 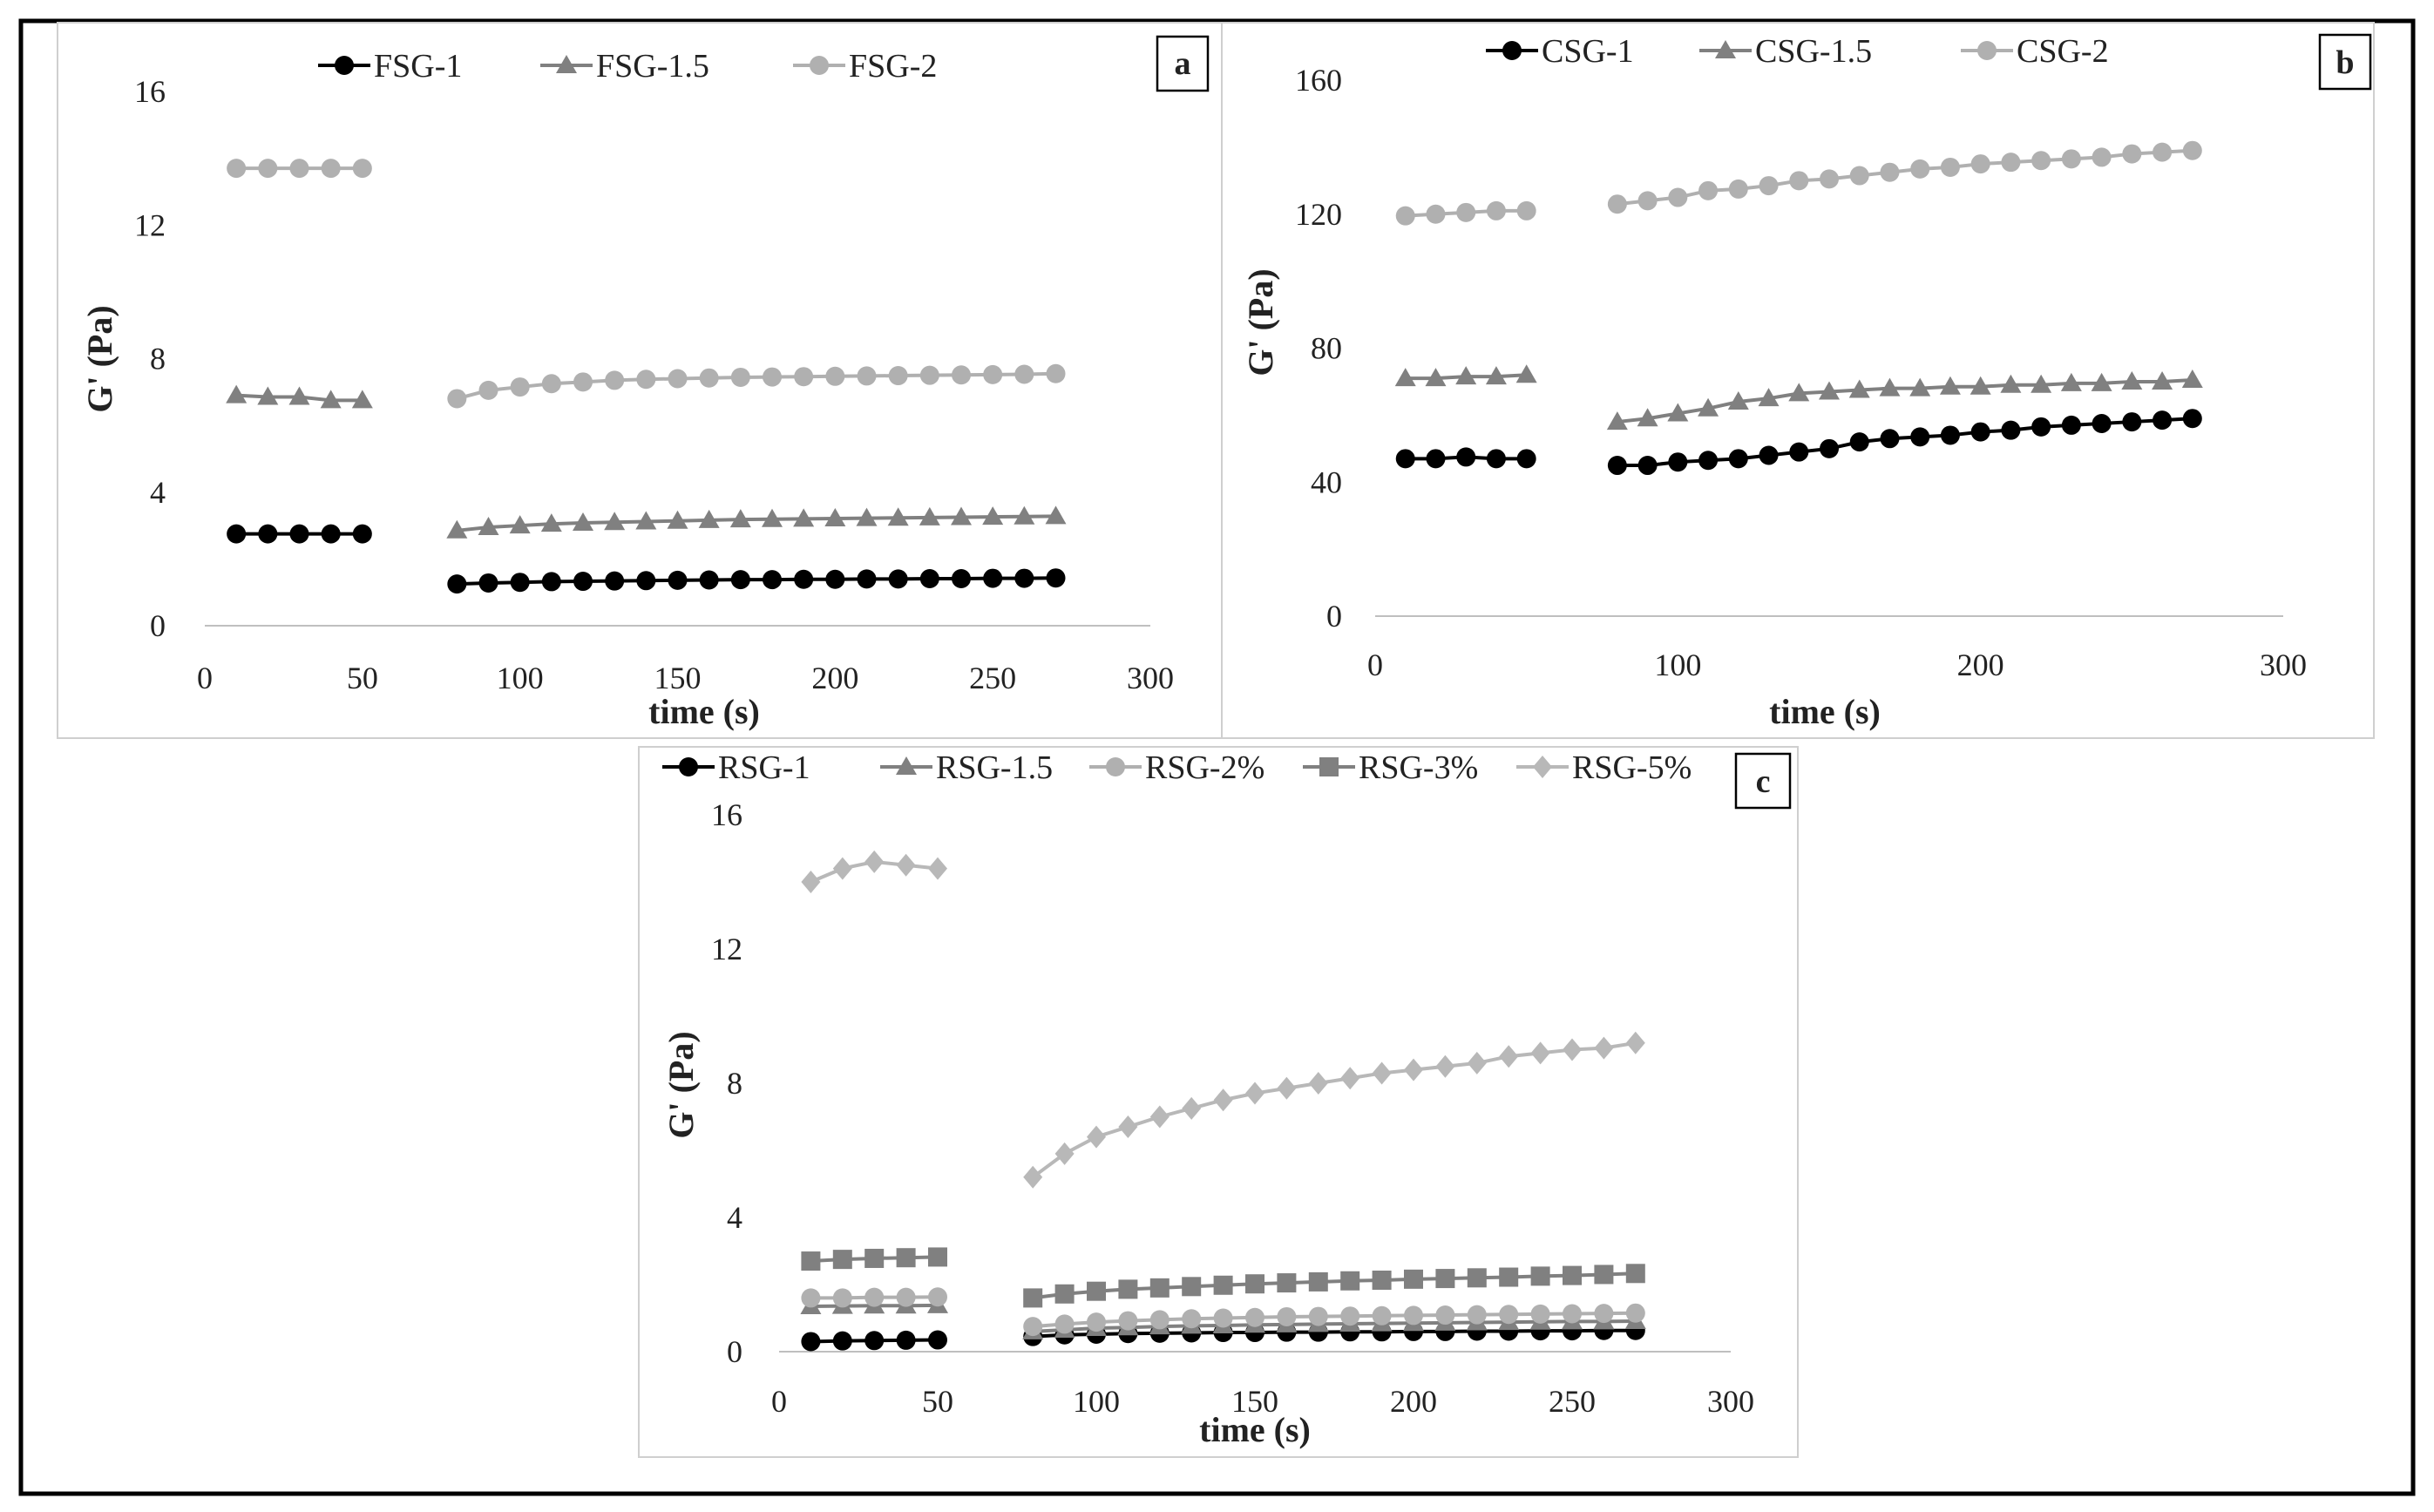 I want to click on legend-label: RSG-3%, so click(x=1418, y=768).